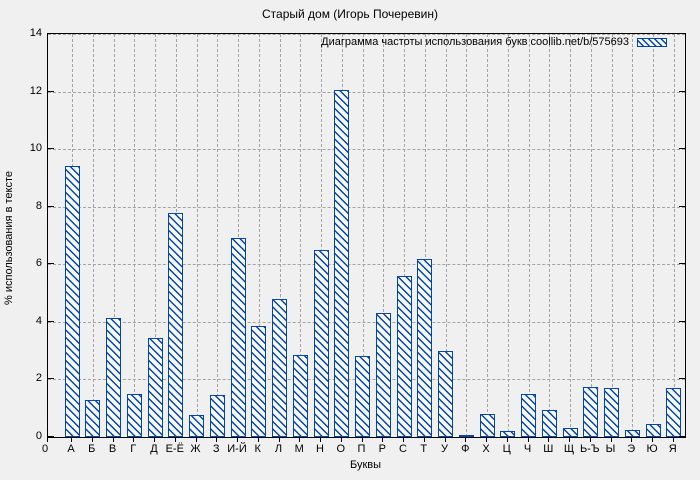 The image size is (700, 480). I want to click on x-tick-label: С, so click(403, 449).